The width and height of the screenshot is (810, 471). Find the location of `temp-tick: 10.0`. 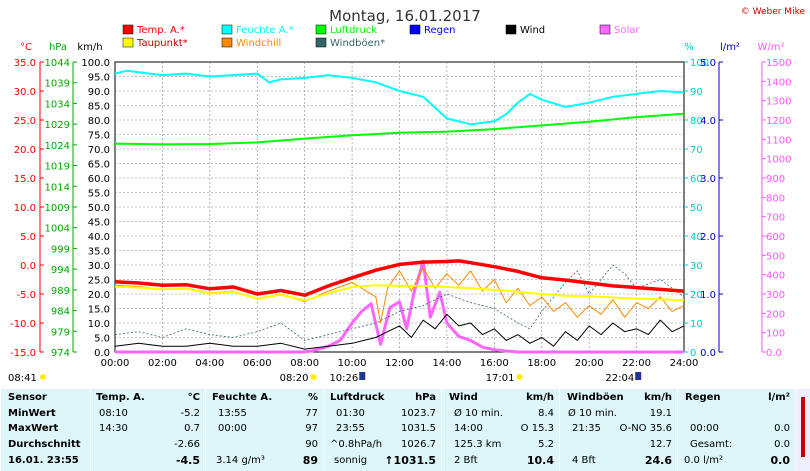

temp-tick: 10.0 is located at coordinates (25, 208).